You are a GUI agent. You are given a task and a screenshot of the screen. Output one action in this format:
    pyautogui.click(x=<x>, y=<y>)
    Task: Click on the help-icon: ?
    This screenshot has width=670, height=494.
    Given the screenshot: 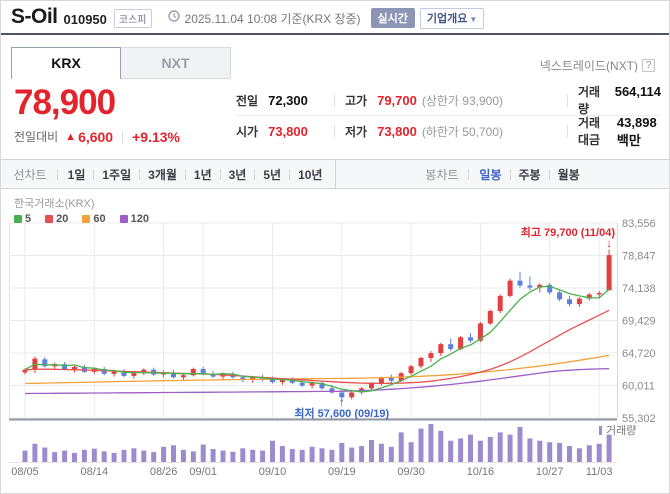 What is the action you would take?
    pyautogui.click(x=648, y=65)
    